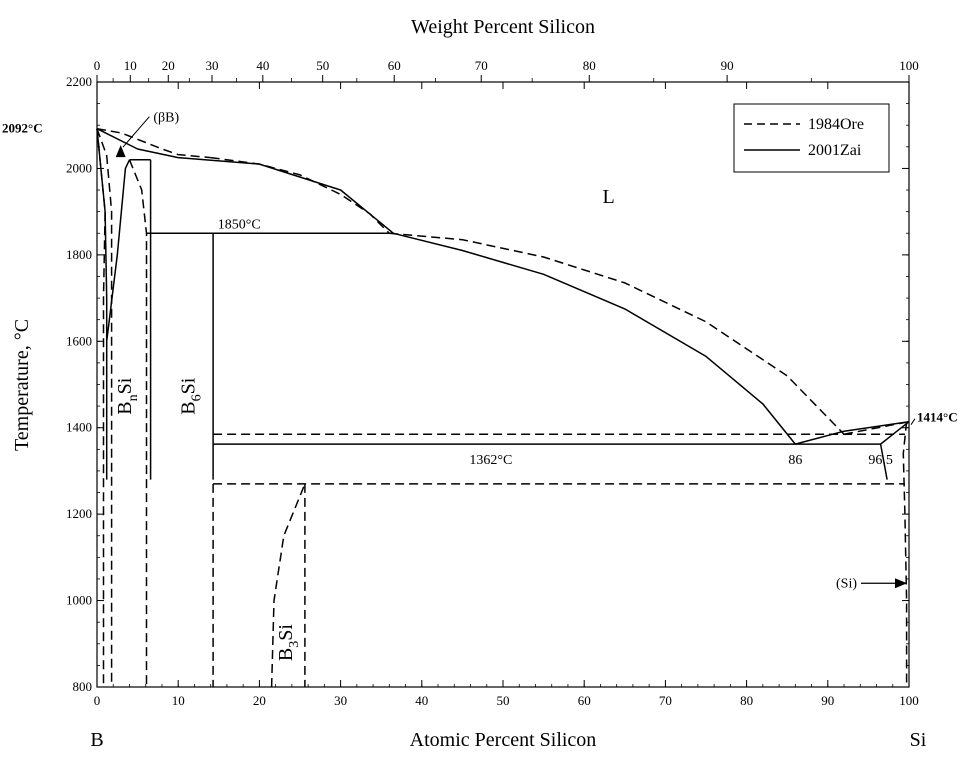  I want to click on y-tick-label: 2200, so click(79, 81).